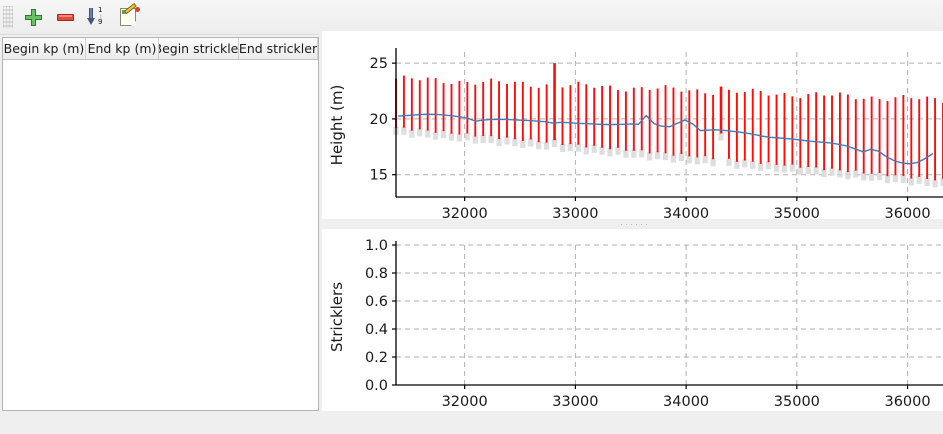  I want to click on svg-text: 0.8, so click(376, 274).